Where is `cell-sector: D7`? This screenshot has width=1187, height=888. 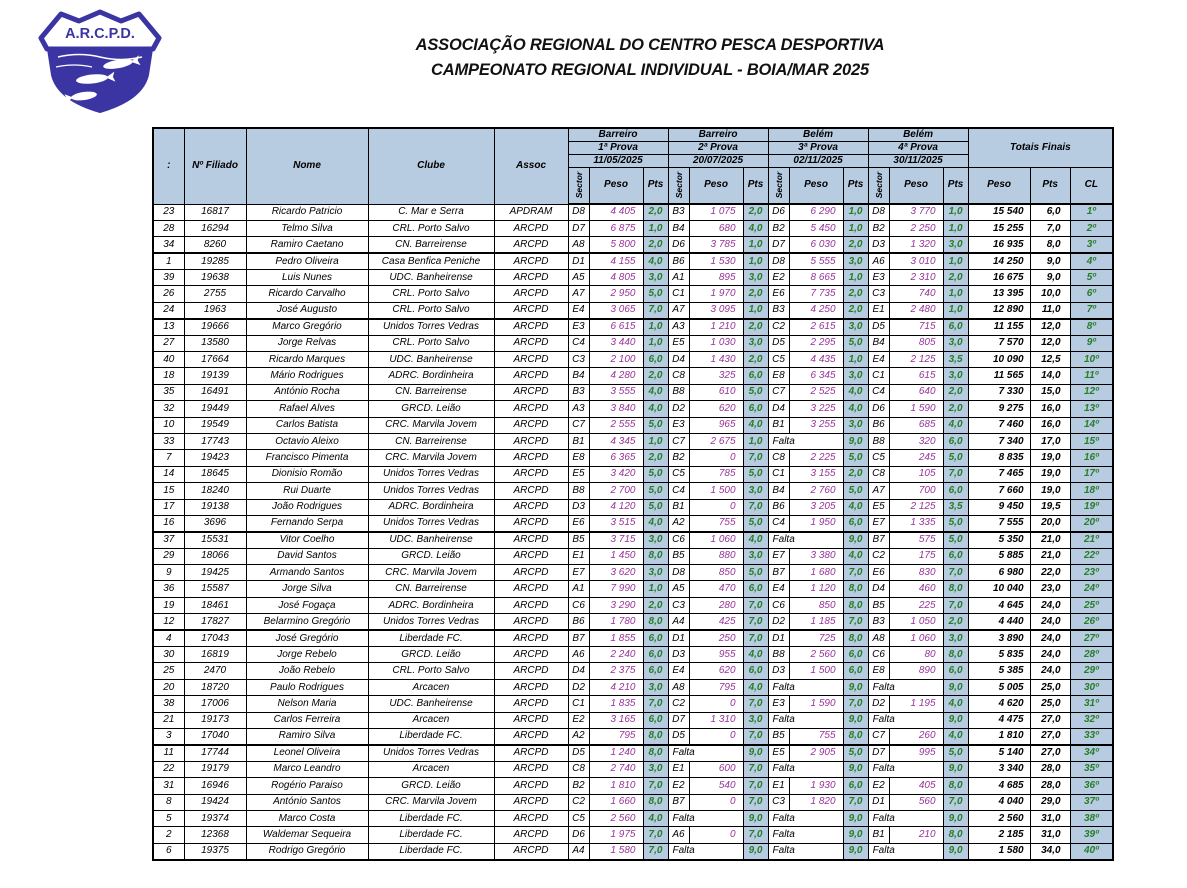
cell-sector: D7 is located at coordinates (678, 720).